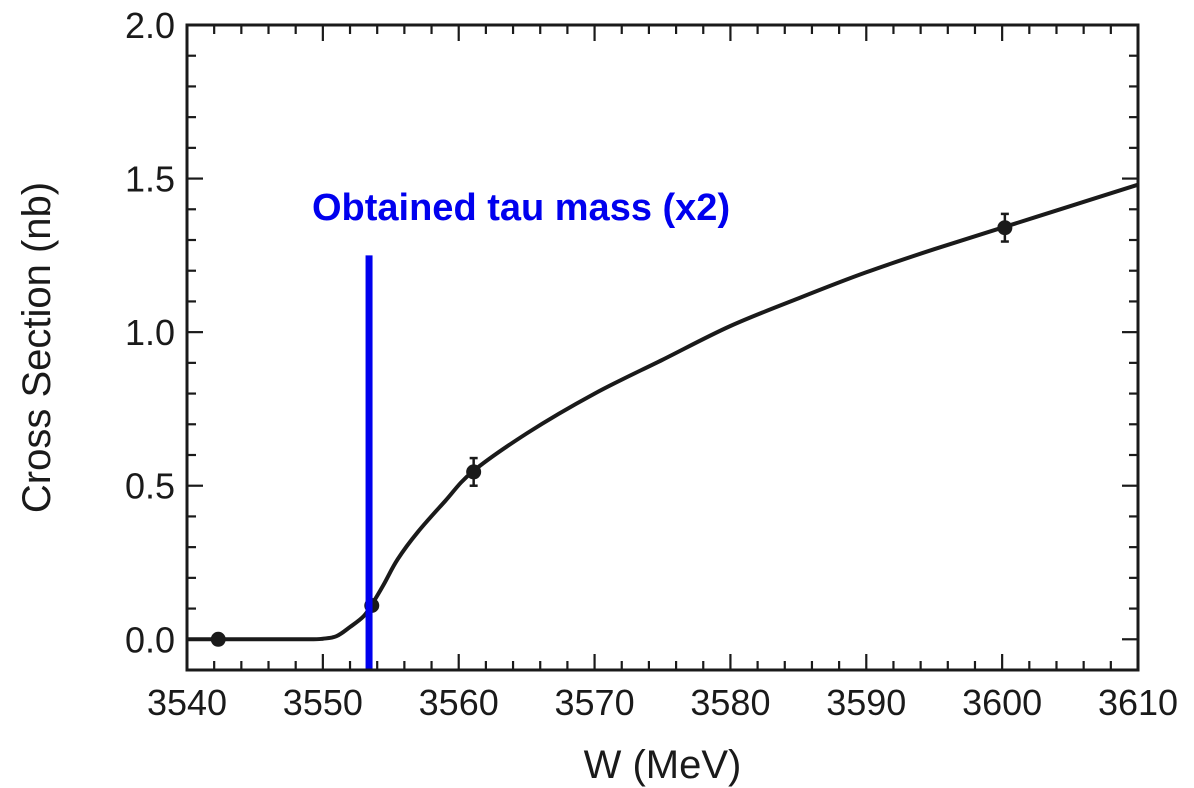 This screenshot has width=1194, height=788. Describe the element at coordinates (323, 702) in the screenshot. I see `x-tick-label: 3550` at that location.